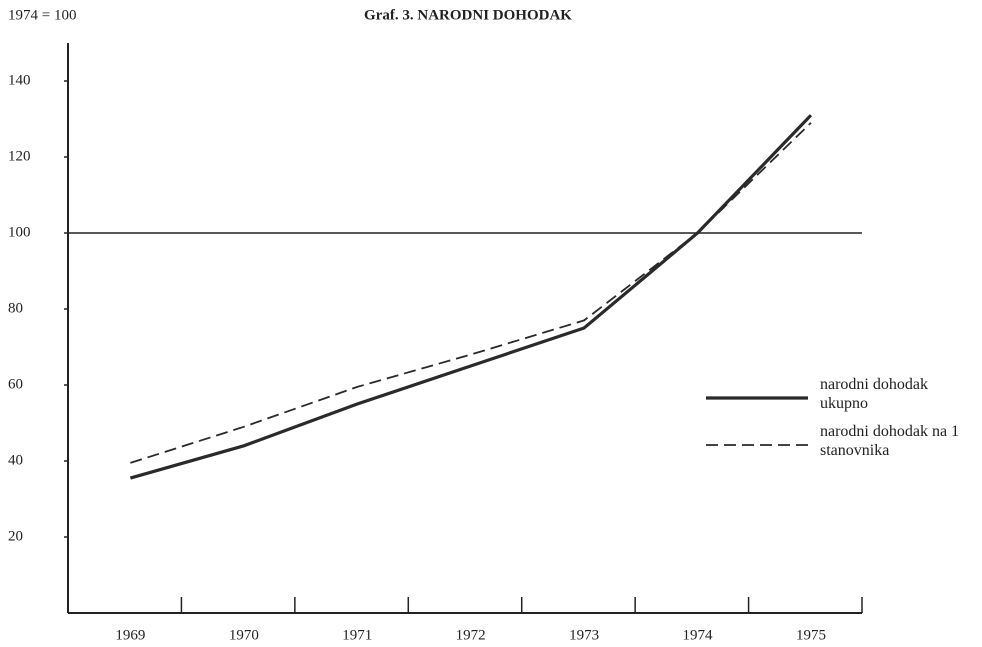 The width and height of the screenshot is (982, 647). Describe the element at coordinates (15, 308) in the screenshot. I see `y-tick-label: 80` at that location.